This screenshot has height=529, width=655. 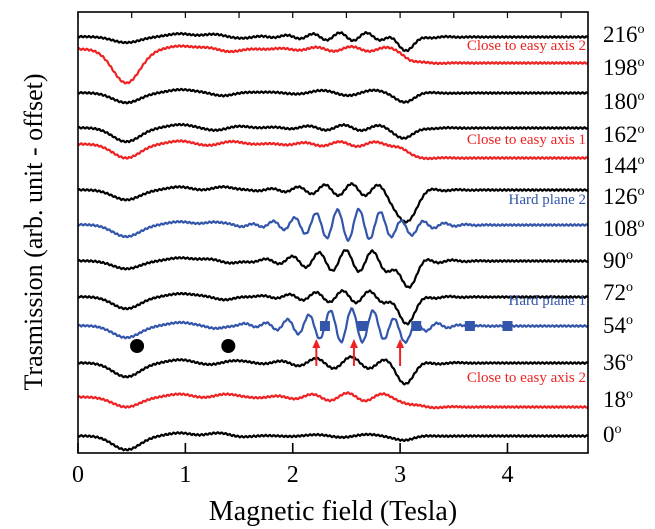 I want to click on trace-108-deg, so click(x=333, y=224).